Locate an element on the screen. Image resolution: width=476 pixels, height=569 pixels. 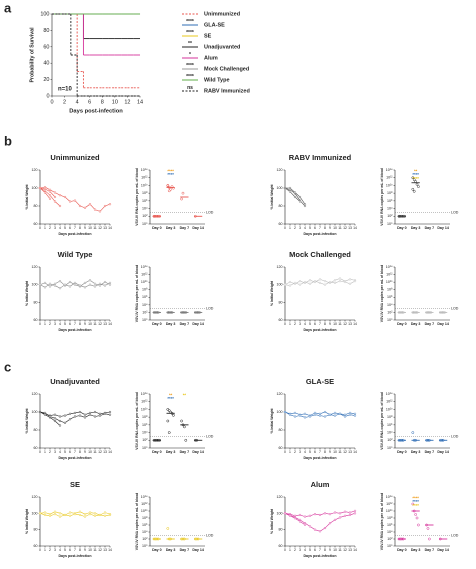
legend-label: Wild Type is located at coordinates (217, 80).